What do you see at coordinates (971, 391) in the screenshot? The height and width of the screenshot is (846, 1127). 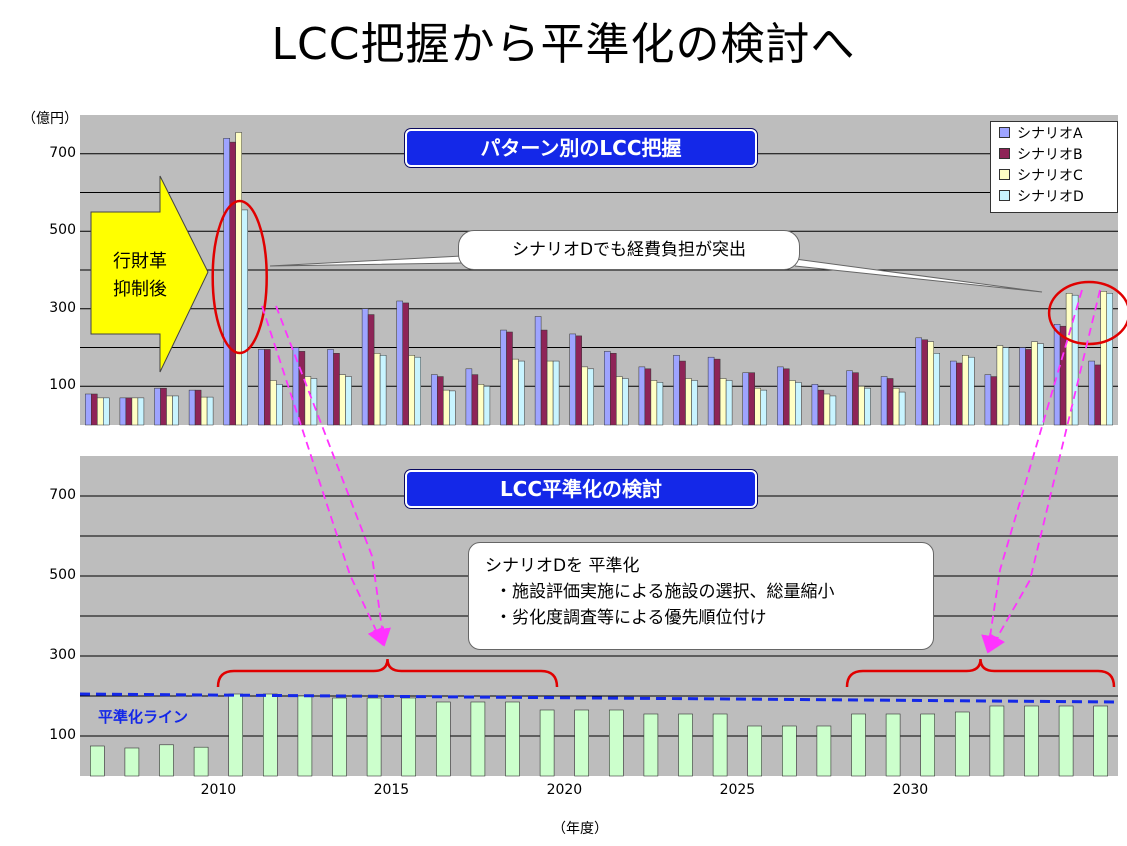 I see `bar-d-2031` at bounding box center [971, 391].